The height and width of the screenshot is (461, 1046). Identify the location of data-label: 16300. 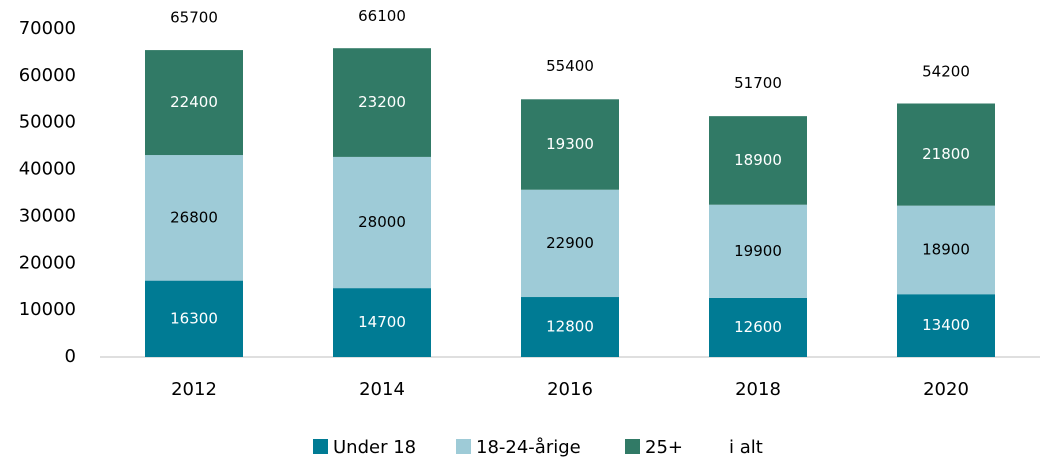
(194, 318).